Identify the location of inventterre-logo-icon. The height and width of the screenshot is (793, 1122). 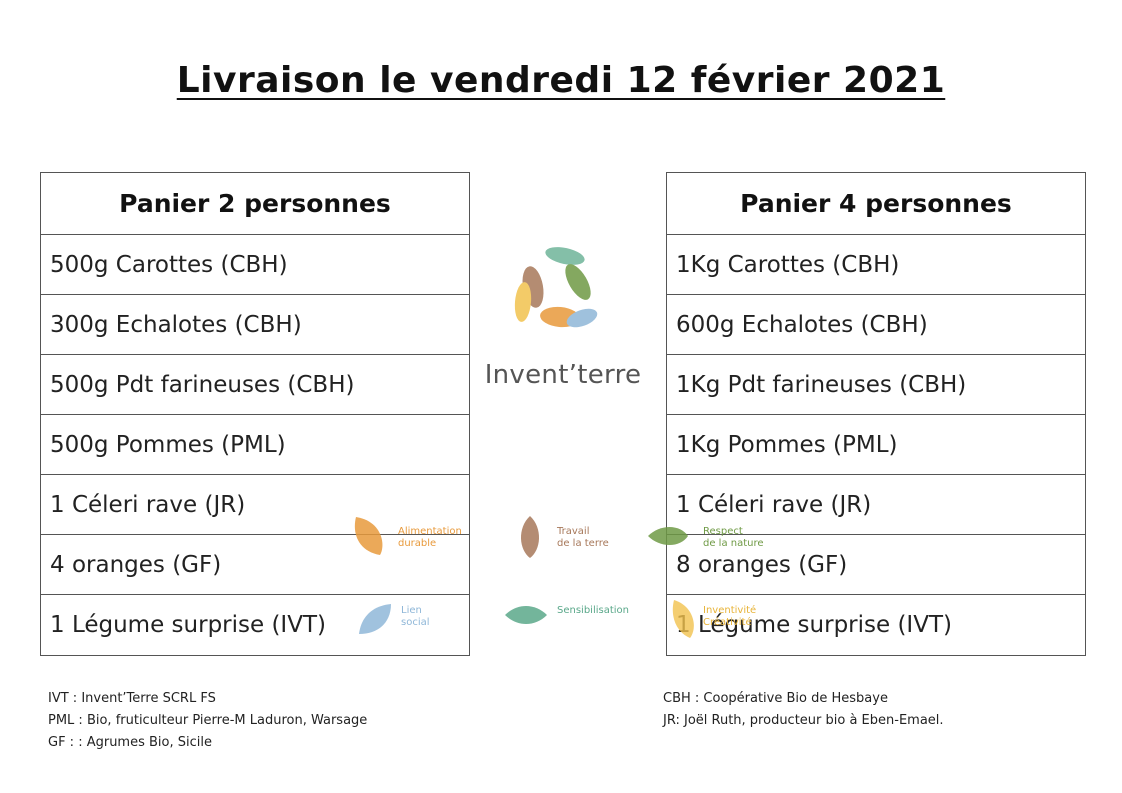
(556, 287).